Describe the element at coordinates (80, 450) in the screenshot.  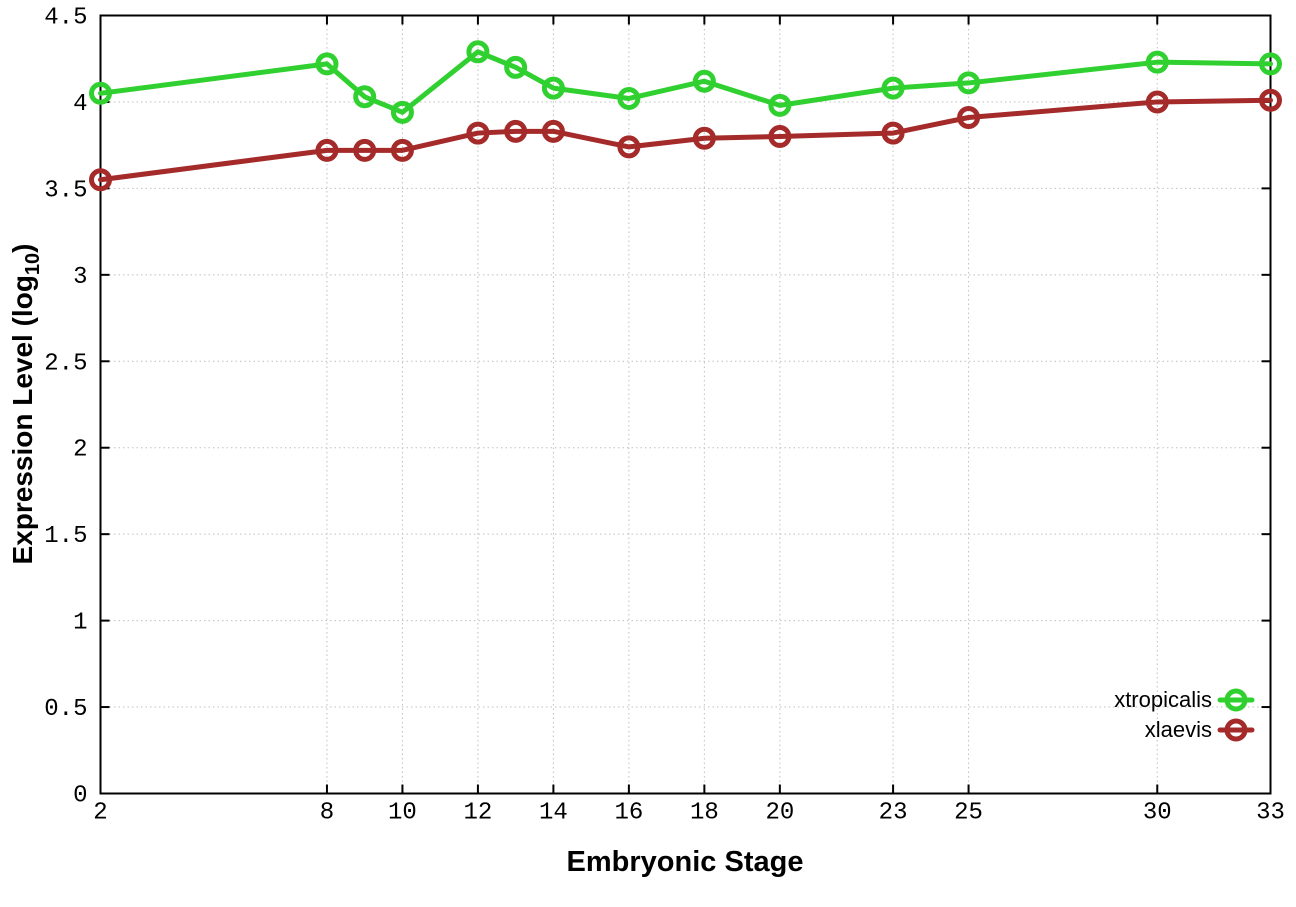
I see `y-tick-label: 2` at that location.